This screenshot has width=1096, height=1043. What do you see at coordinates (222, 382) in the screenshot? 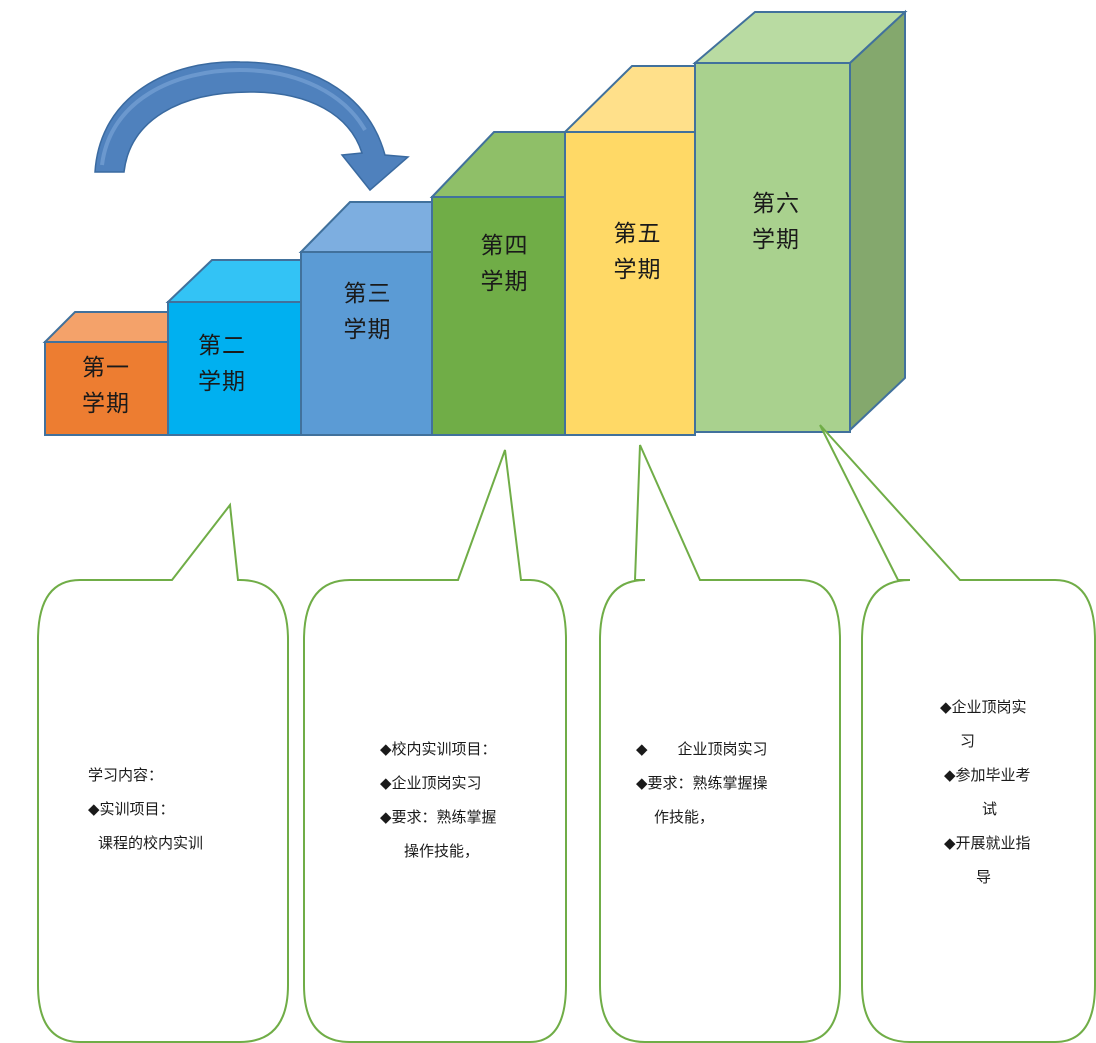
I see `term-2-line2: 学期` at bounding box center [222, 382].